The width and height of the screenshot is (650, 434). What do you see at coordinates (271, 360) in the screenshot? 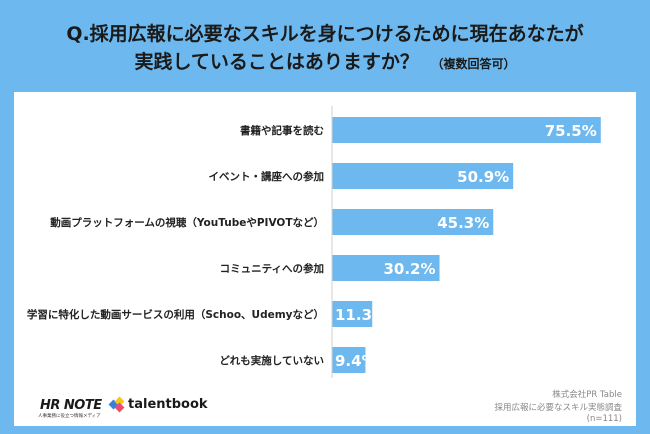
I see `category-label-5: どれも実施していない` at bounding box center [271, 360].